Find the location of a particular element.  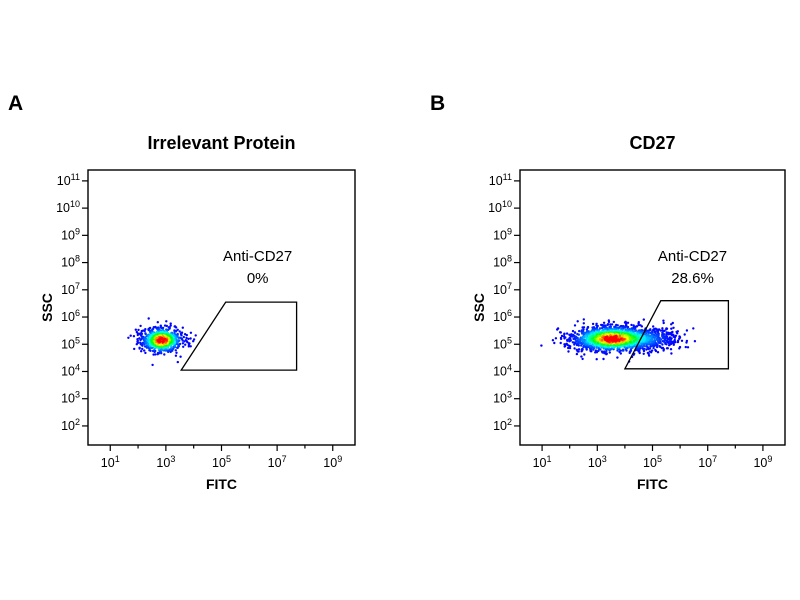

panel-b-label: B is located at coordinates (438, 103).